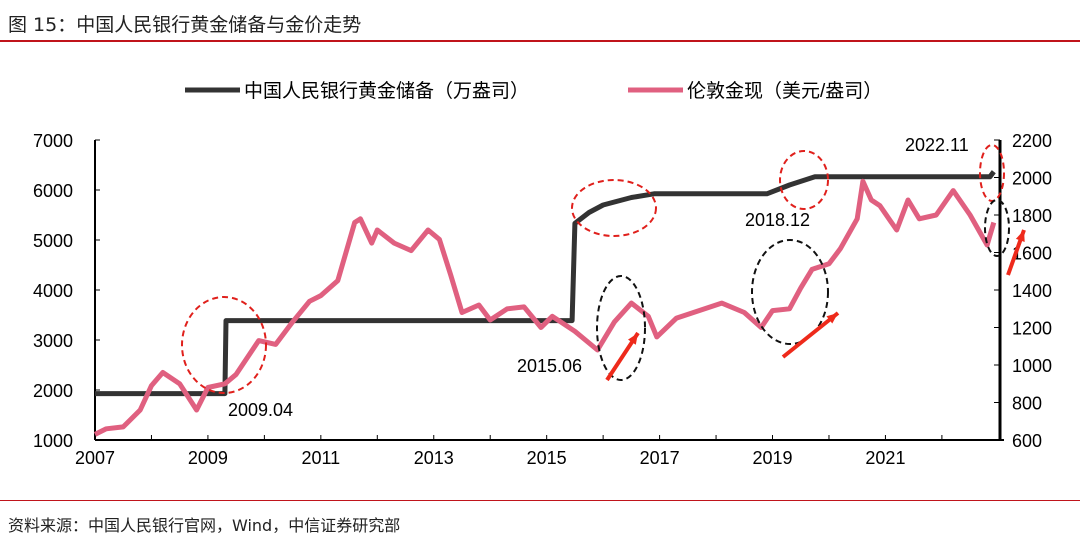  I want to click on left-tick-label: 2000, so click(53, 391).